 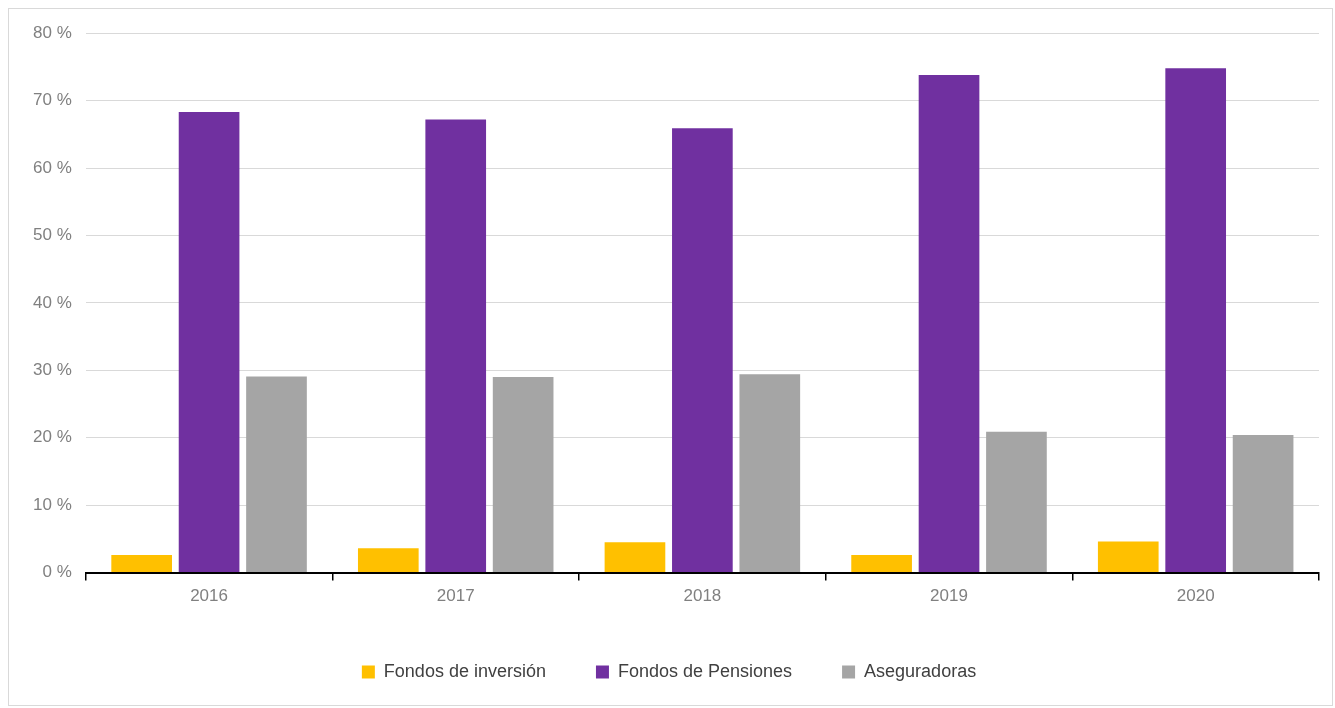 I want to click on y-tick-label: 70 %, so click(x=52, y=100).